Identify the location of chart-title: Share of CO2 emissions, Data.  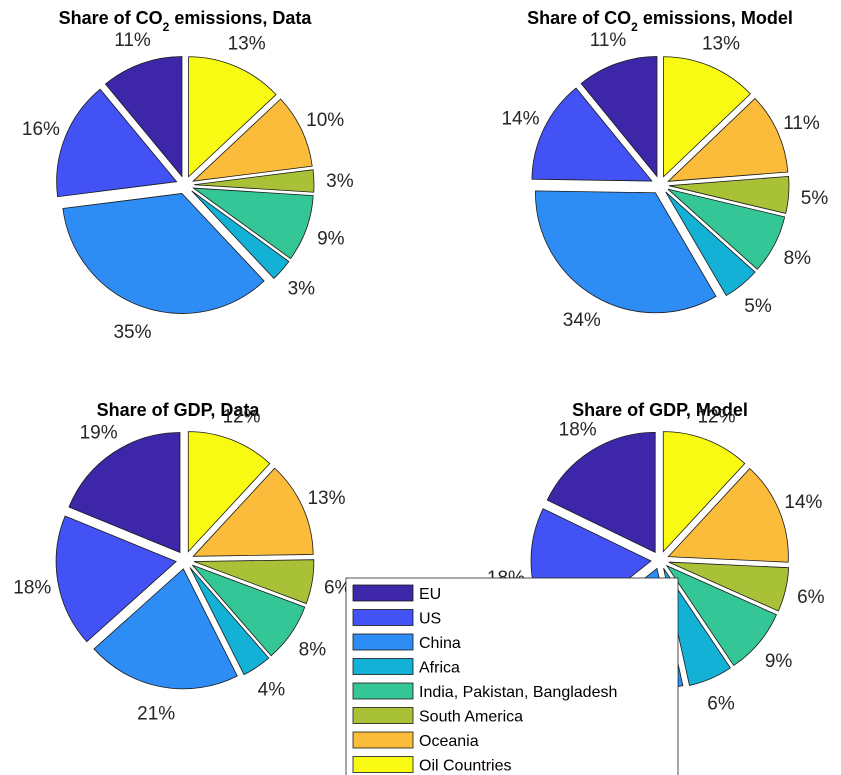
(186, 21).